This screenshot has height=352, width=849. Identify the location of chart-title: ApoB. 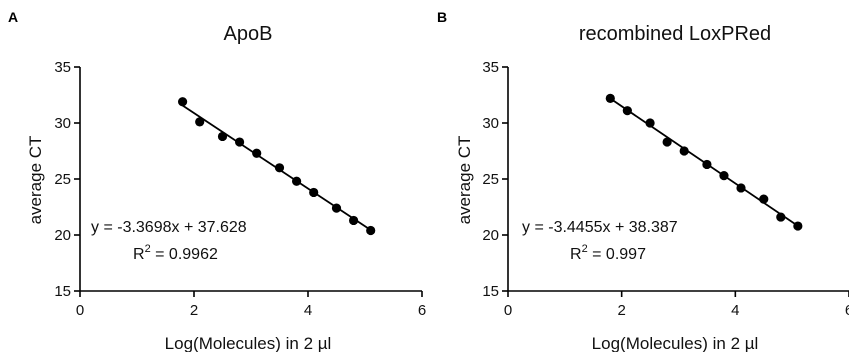
(248, 34).